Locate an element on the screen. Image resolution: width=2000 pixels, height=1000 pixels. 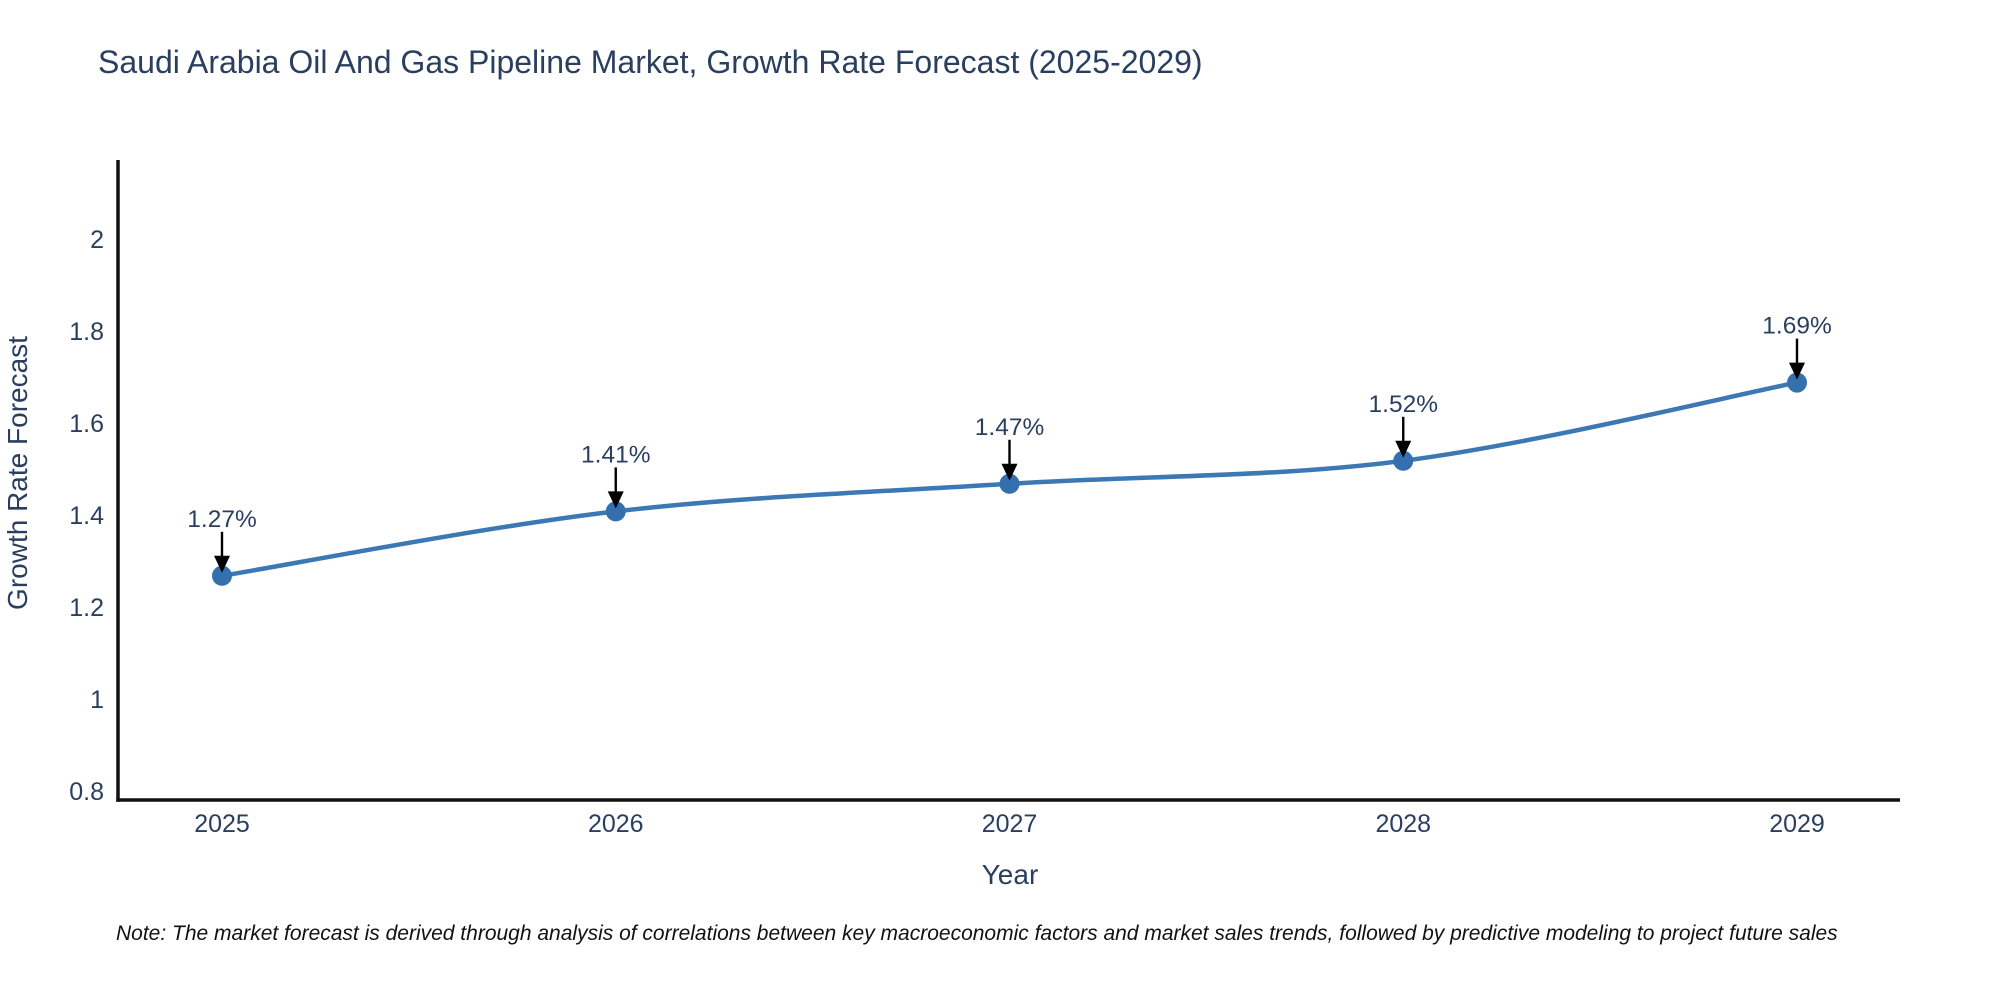
data-point-annotation: 1.69% is located at coordinates (1796, 326).